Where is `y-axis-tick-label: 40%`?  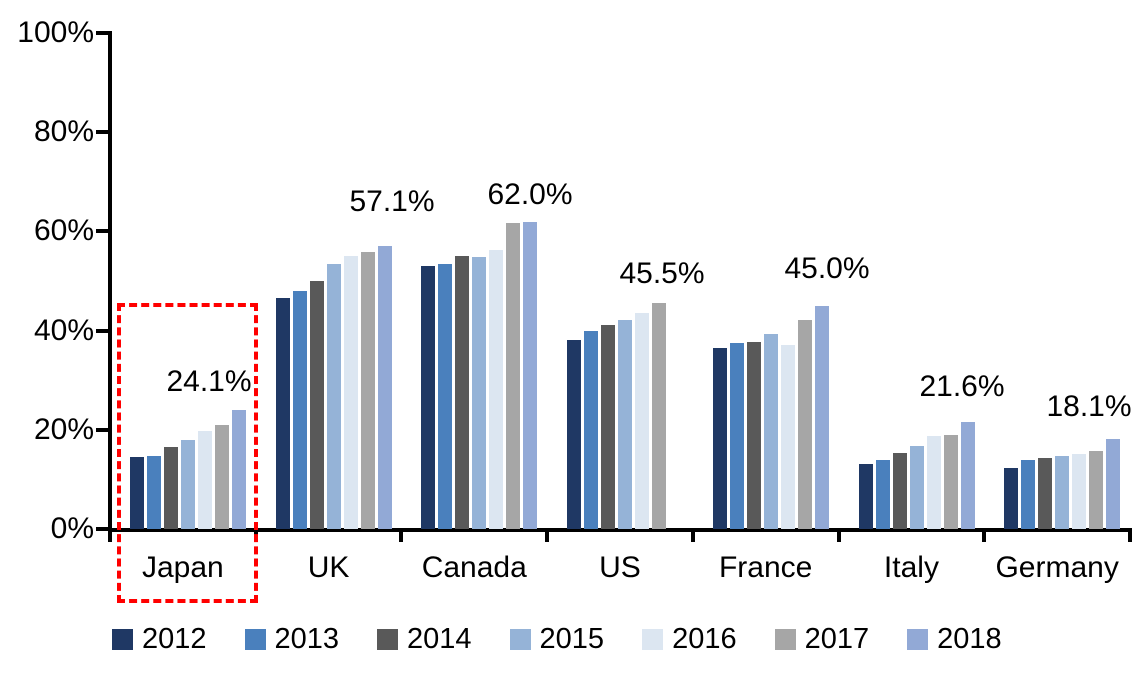
y-axis-tick-label: 40% is located at coordinates (63, 330).